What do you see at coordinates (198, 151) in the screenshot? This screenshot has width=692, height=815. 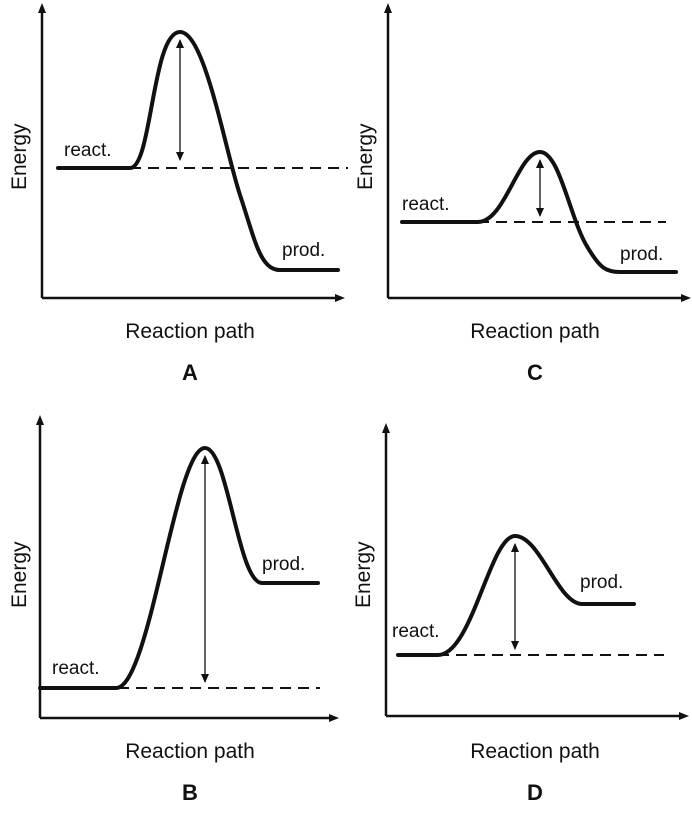 I see `panel-a-energy-curve` at bounding box center [198, 151].